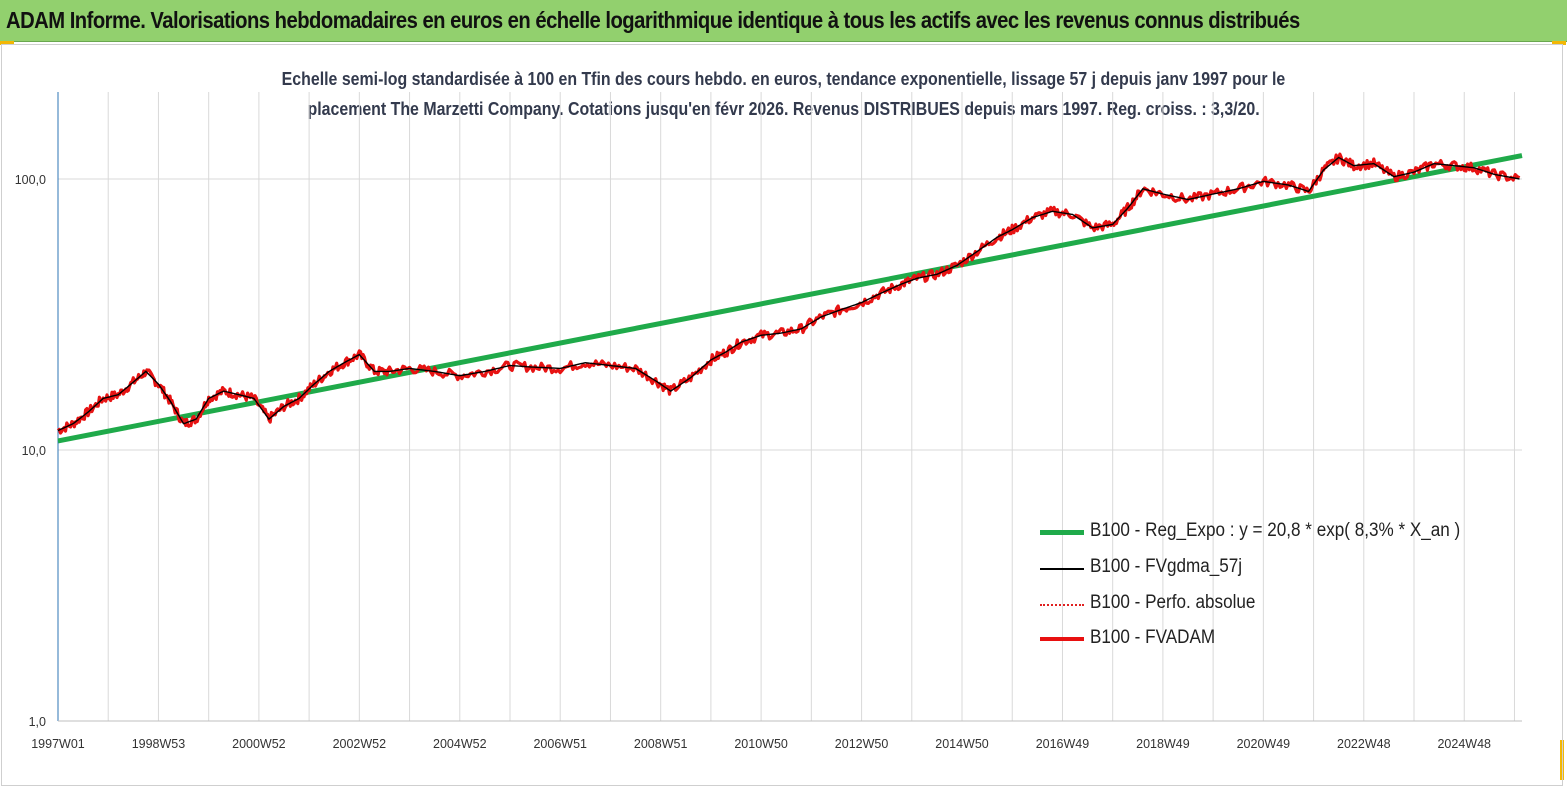 The width and height of the screenshot is (1567, 790). Describe the element at coordinates (560, 744) in the screenshot. I see `x-tick-label: 2006W51` at that location.